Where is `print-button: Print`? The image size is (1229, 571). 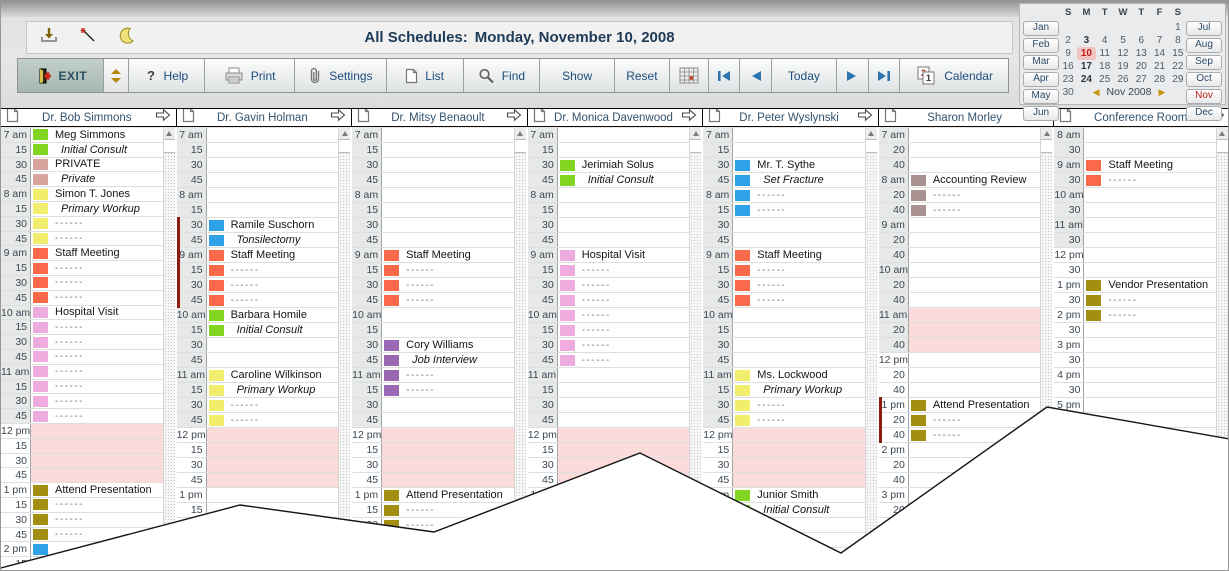 print-button: Print is located at coordinates (250, 75).